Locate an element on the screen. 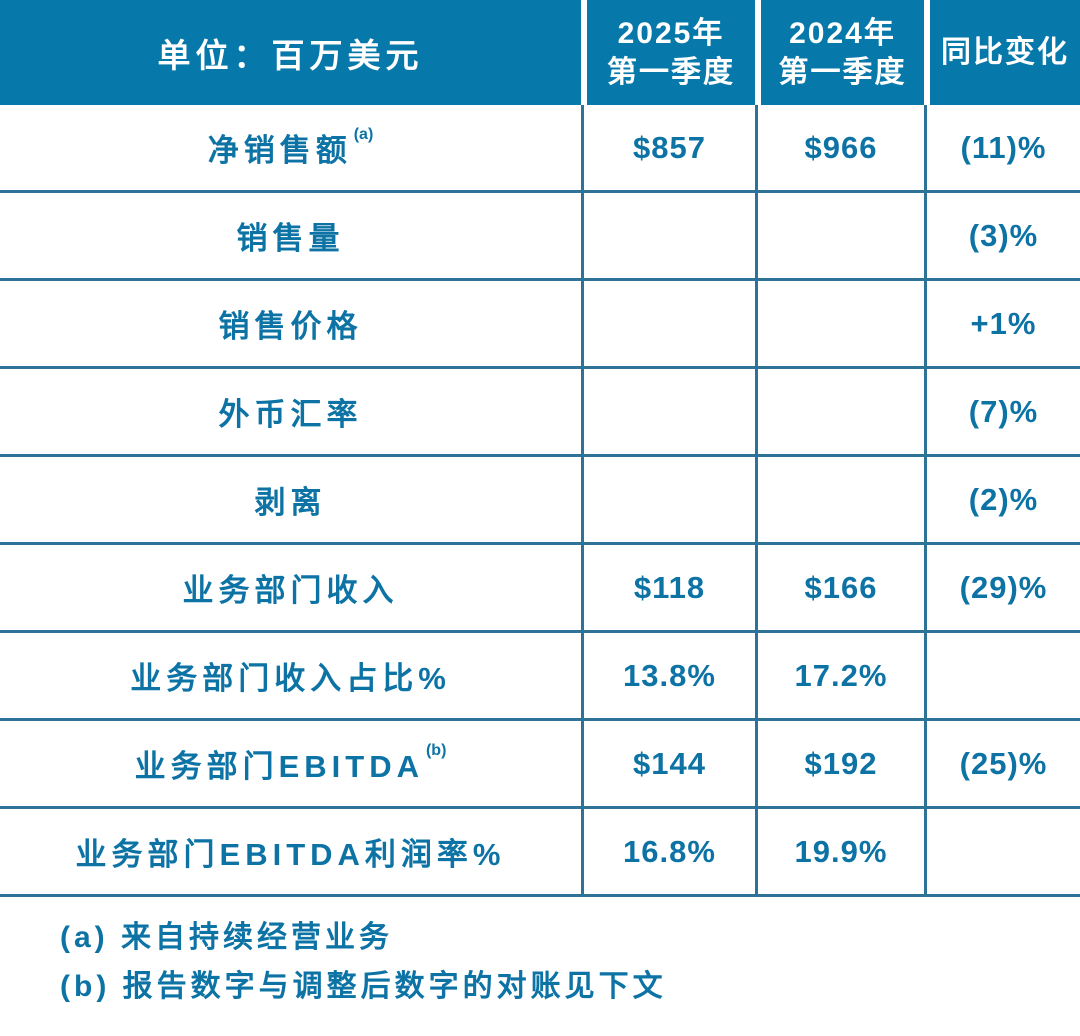 The height and width of the screenshot is (1036, 1080). value-2024: $166 is located at coordinates (839, 587).